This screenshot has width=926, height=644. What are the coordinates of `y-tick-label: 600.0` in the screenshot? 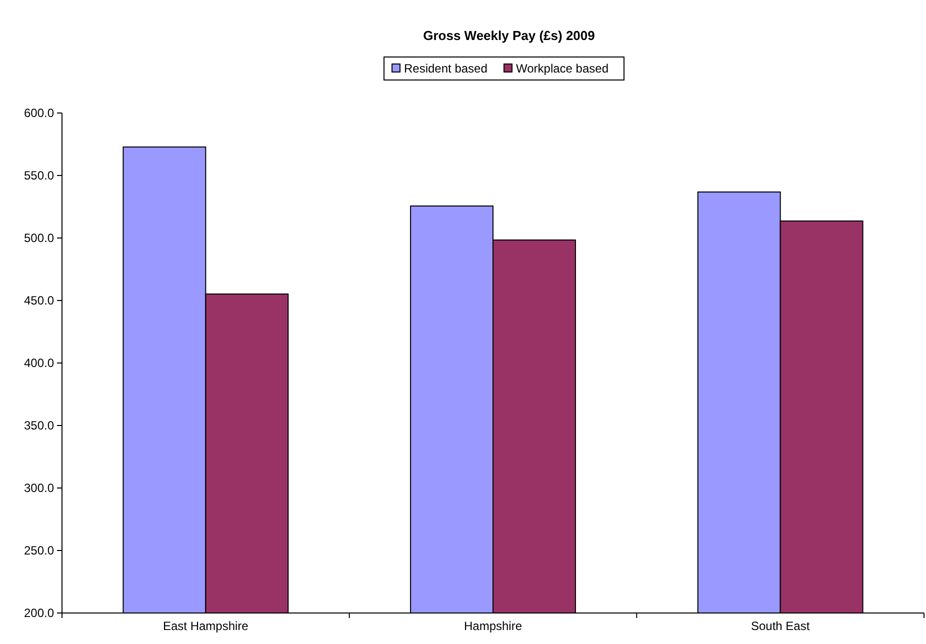 It's located at (39, 113).